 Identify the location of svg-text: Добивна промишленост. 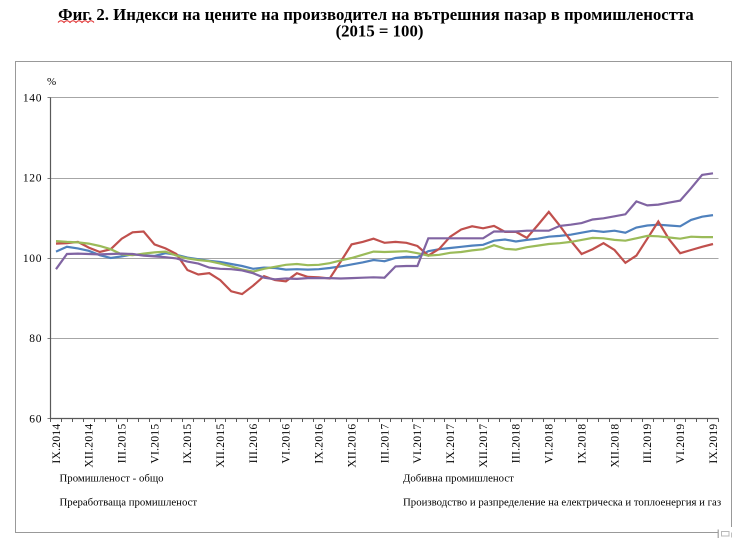
(458, 479).